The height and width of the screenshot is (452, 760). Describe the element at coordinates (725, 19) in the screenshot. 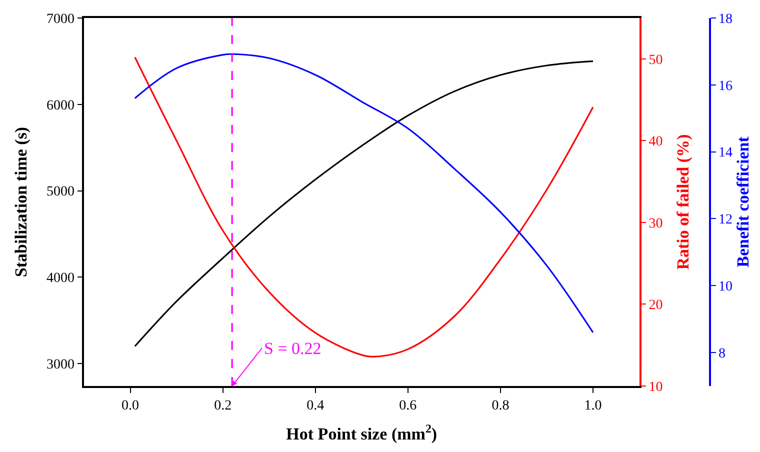

I see `y3-tick-label: 18` at that location.